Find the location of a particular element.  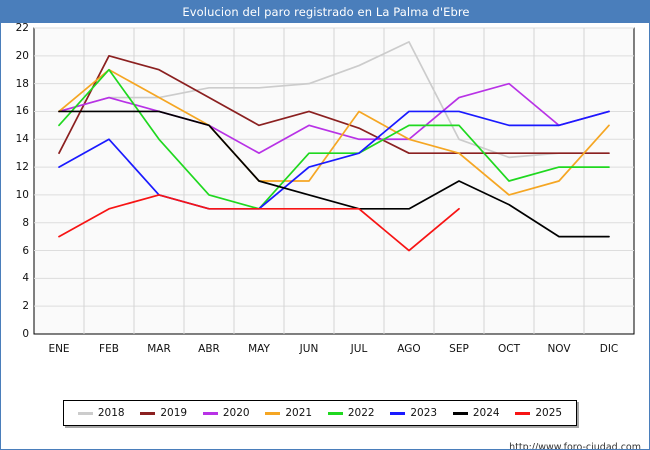

x-tick-label-jun: JUN is located at coordinates (309, 349).